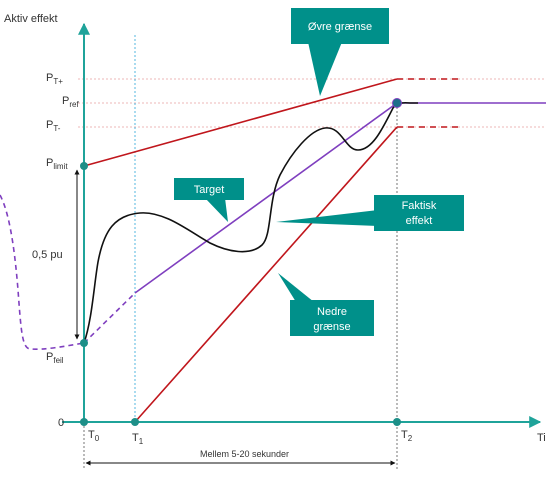 The height and width of the screenshot is (477, 546). I want to click on label-pu: 0,5 pu, so click(47, 255).